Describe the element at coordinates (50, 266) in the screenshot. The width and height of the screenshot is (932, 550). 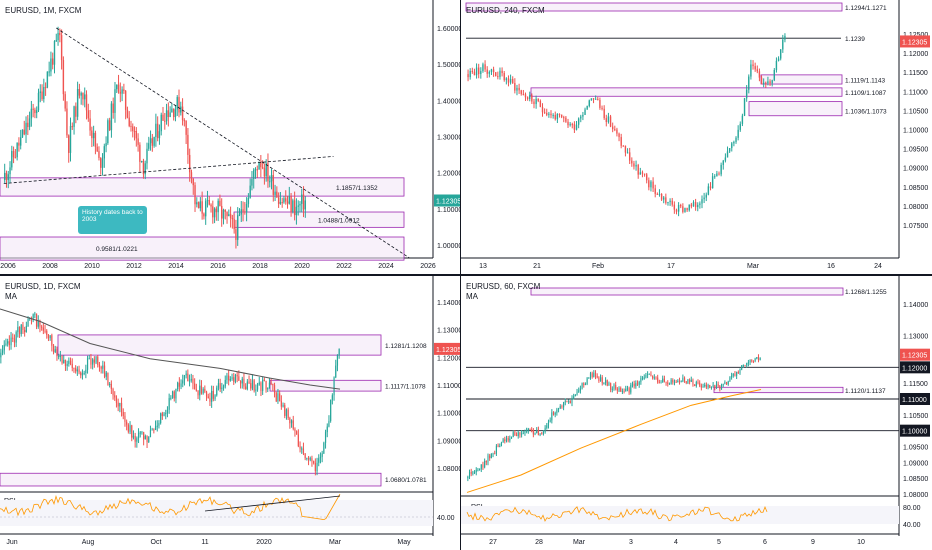
I see `monthly-xtick: 2008` at that location.